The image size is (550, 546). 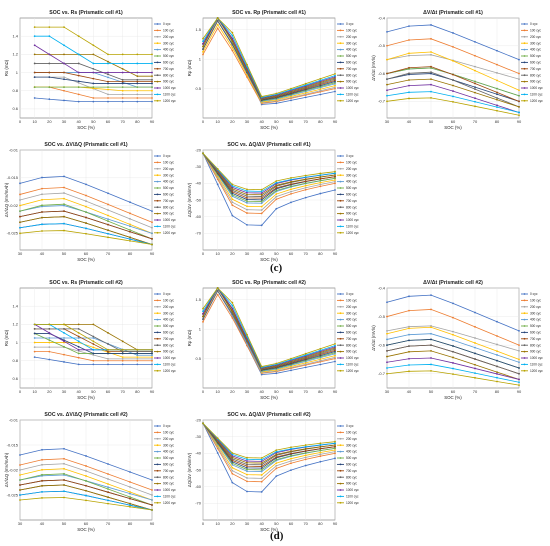 What do you see at coordinates (203, 121) in the screenshot?
I see `x-tick-label: 0` at bounding box center [203, 121].